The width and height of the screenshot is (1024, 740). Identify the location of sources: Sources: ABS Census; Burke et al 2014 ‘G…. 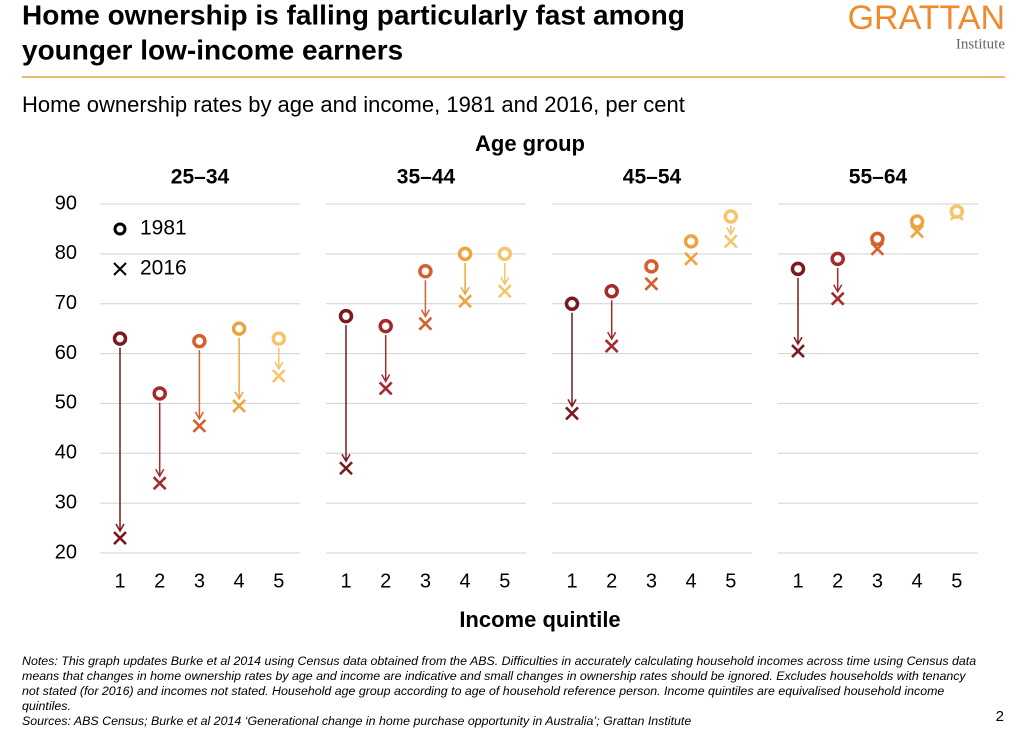
(357, 721).